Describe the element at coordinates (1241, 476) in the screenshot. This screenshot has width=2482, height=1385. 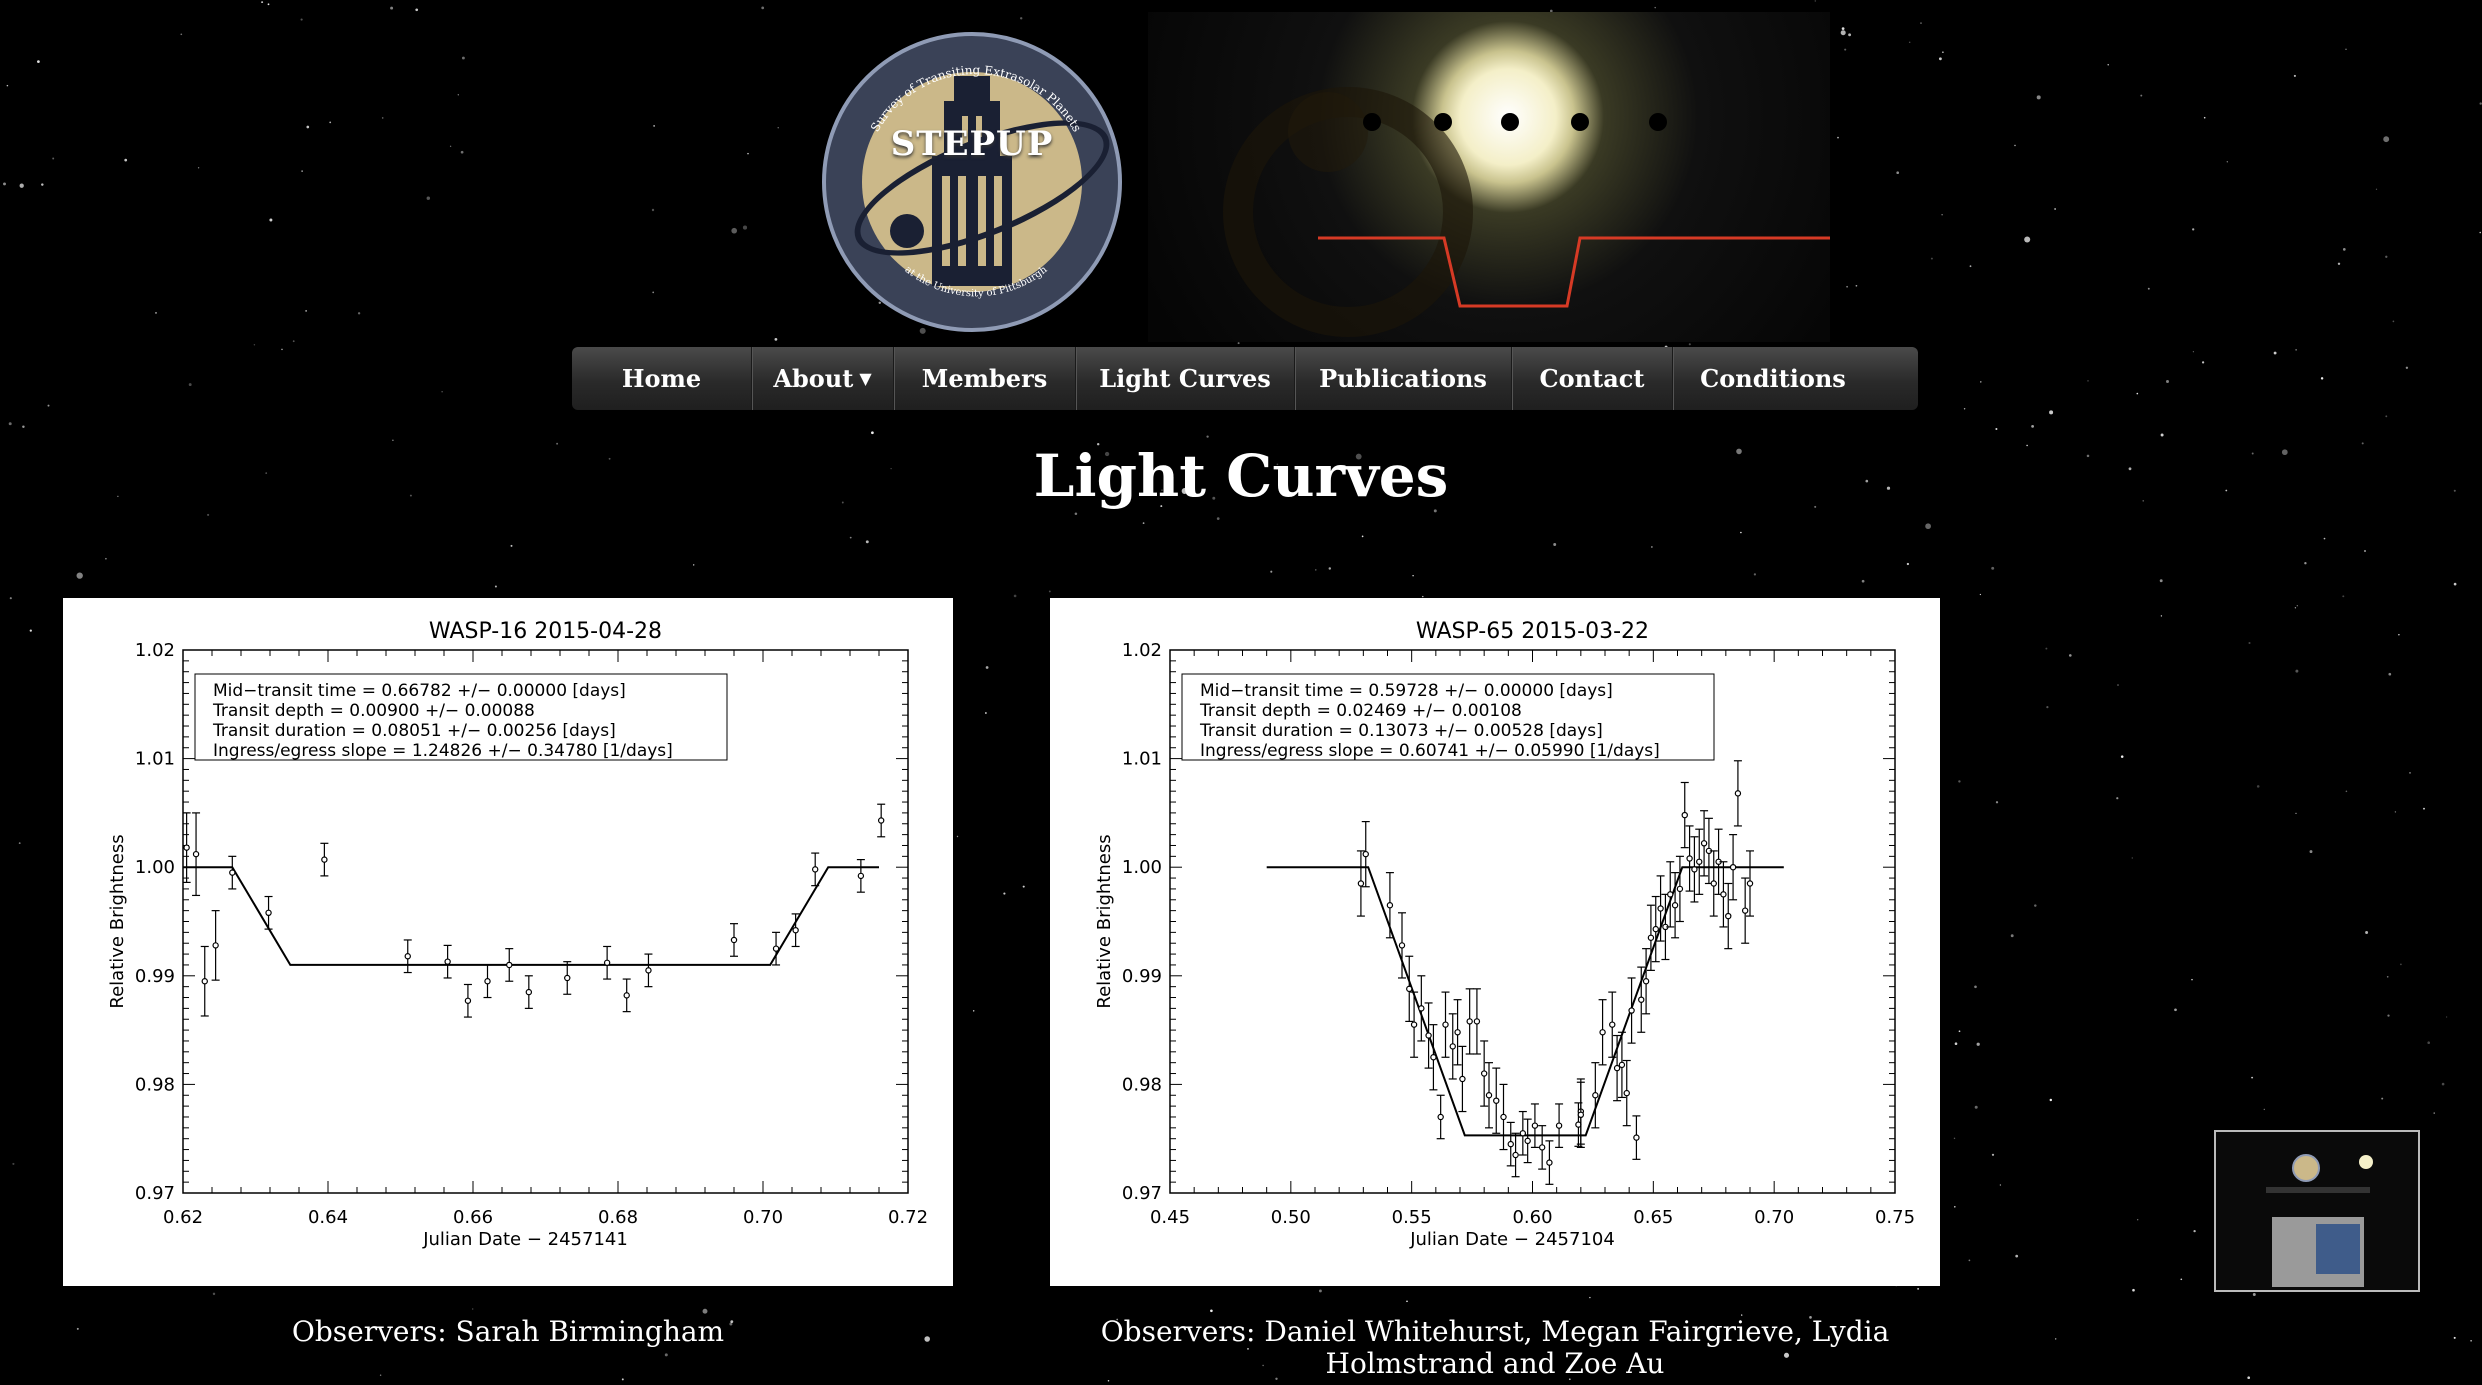
I see `page-title: Light Curves` at that location.